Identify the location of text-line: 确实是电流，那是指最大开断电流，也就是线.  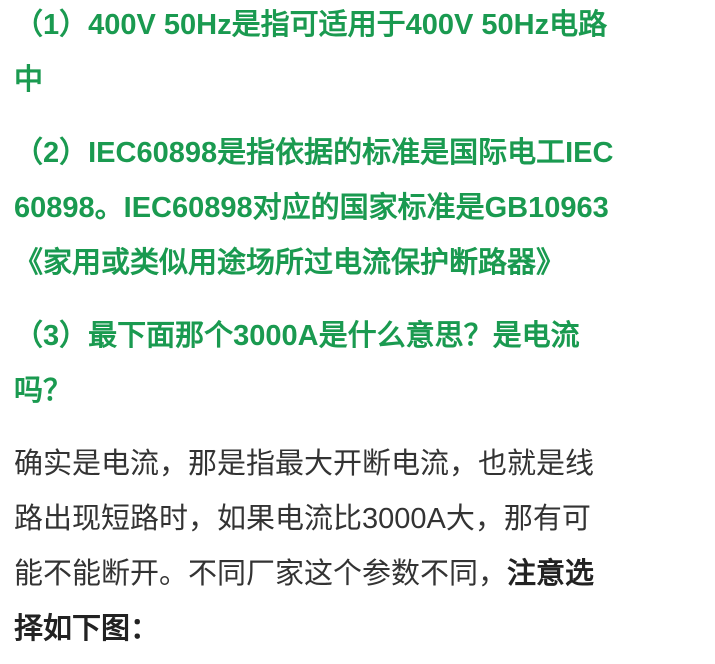
(304, 464).